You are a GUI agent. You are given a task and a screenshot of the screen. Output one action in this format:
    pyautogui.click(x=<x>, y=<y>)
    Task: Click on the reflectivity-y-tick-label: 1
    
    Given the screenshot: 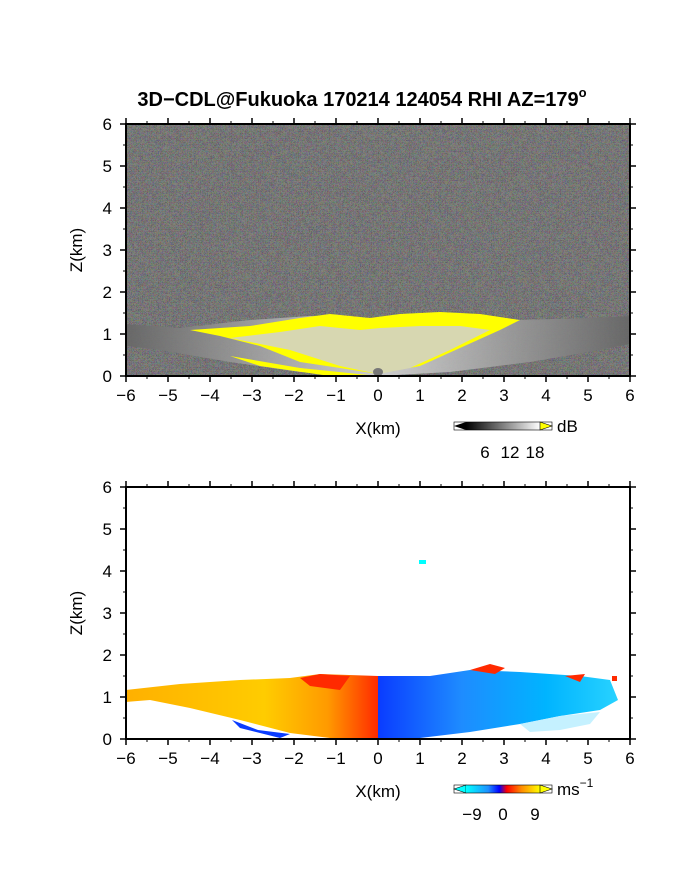 What is the action you would take?
    pyautogui.click(x=107, y=334)
    